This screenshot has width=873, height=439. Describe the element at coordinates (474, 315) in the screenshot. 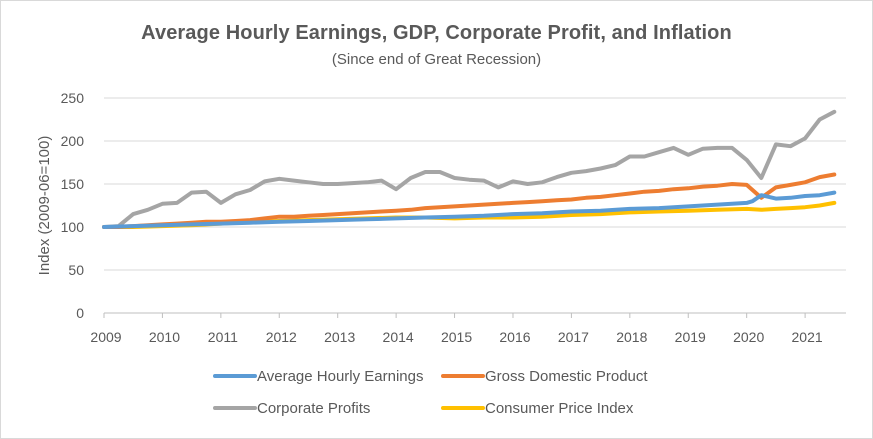

I see `x-axis` at that location.